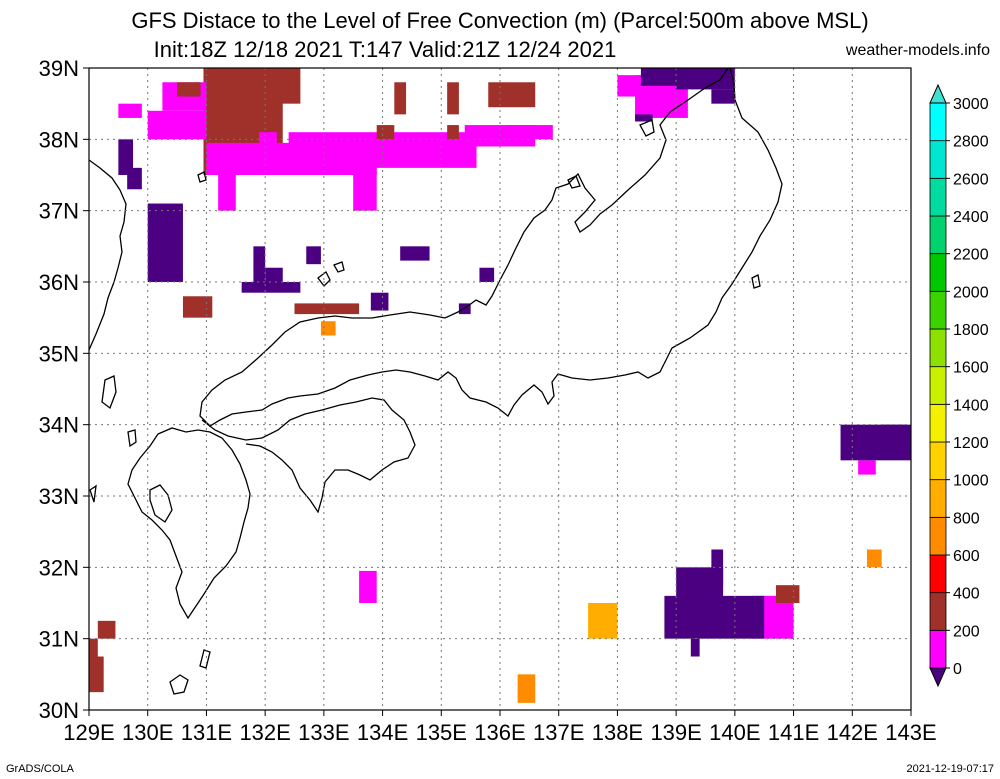 The image size is (1000, 779). What do you see at coordinates (40, 769) in the screenshot?
I see `footer-grads: GrADS/COLA` at bounding box center [40, 769].